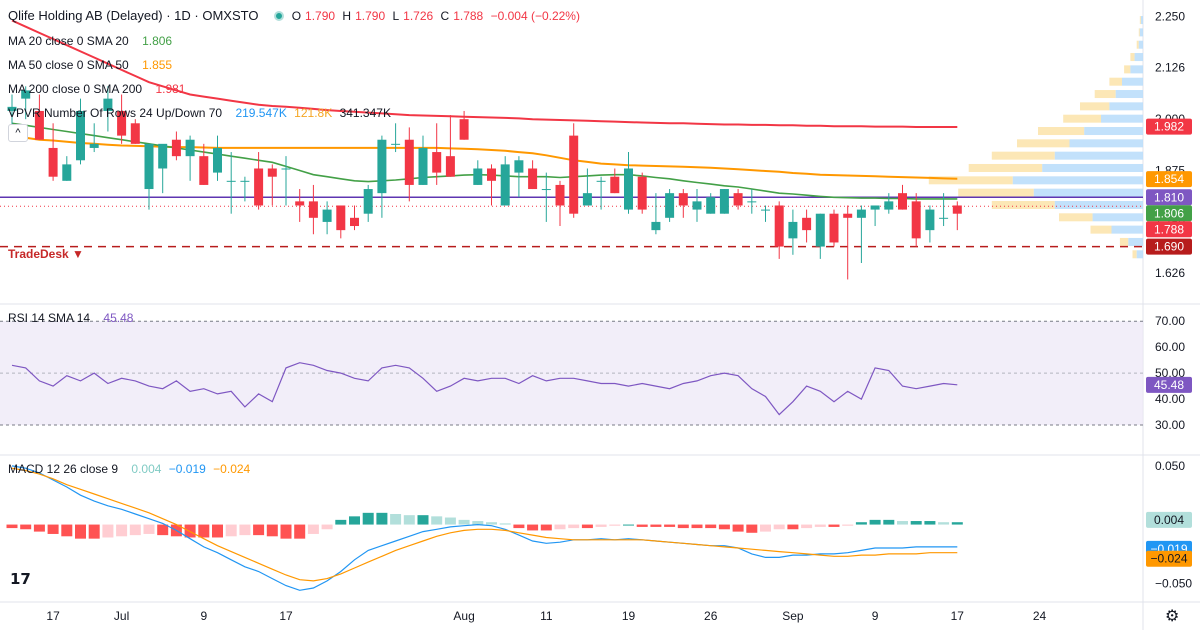 Image resolution: width=1200 pixels, height=630 pixels. What do you see at coordinates (296, 16) in the screenshot?
I see `open-label: O` at bounding box center [296, 16].